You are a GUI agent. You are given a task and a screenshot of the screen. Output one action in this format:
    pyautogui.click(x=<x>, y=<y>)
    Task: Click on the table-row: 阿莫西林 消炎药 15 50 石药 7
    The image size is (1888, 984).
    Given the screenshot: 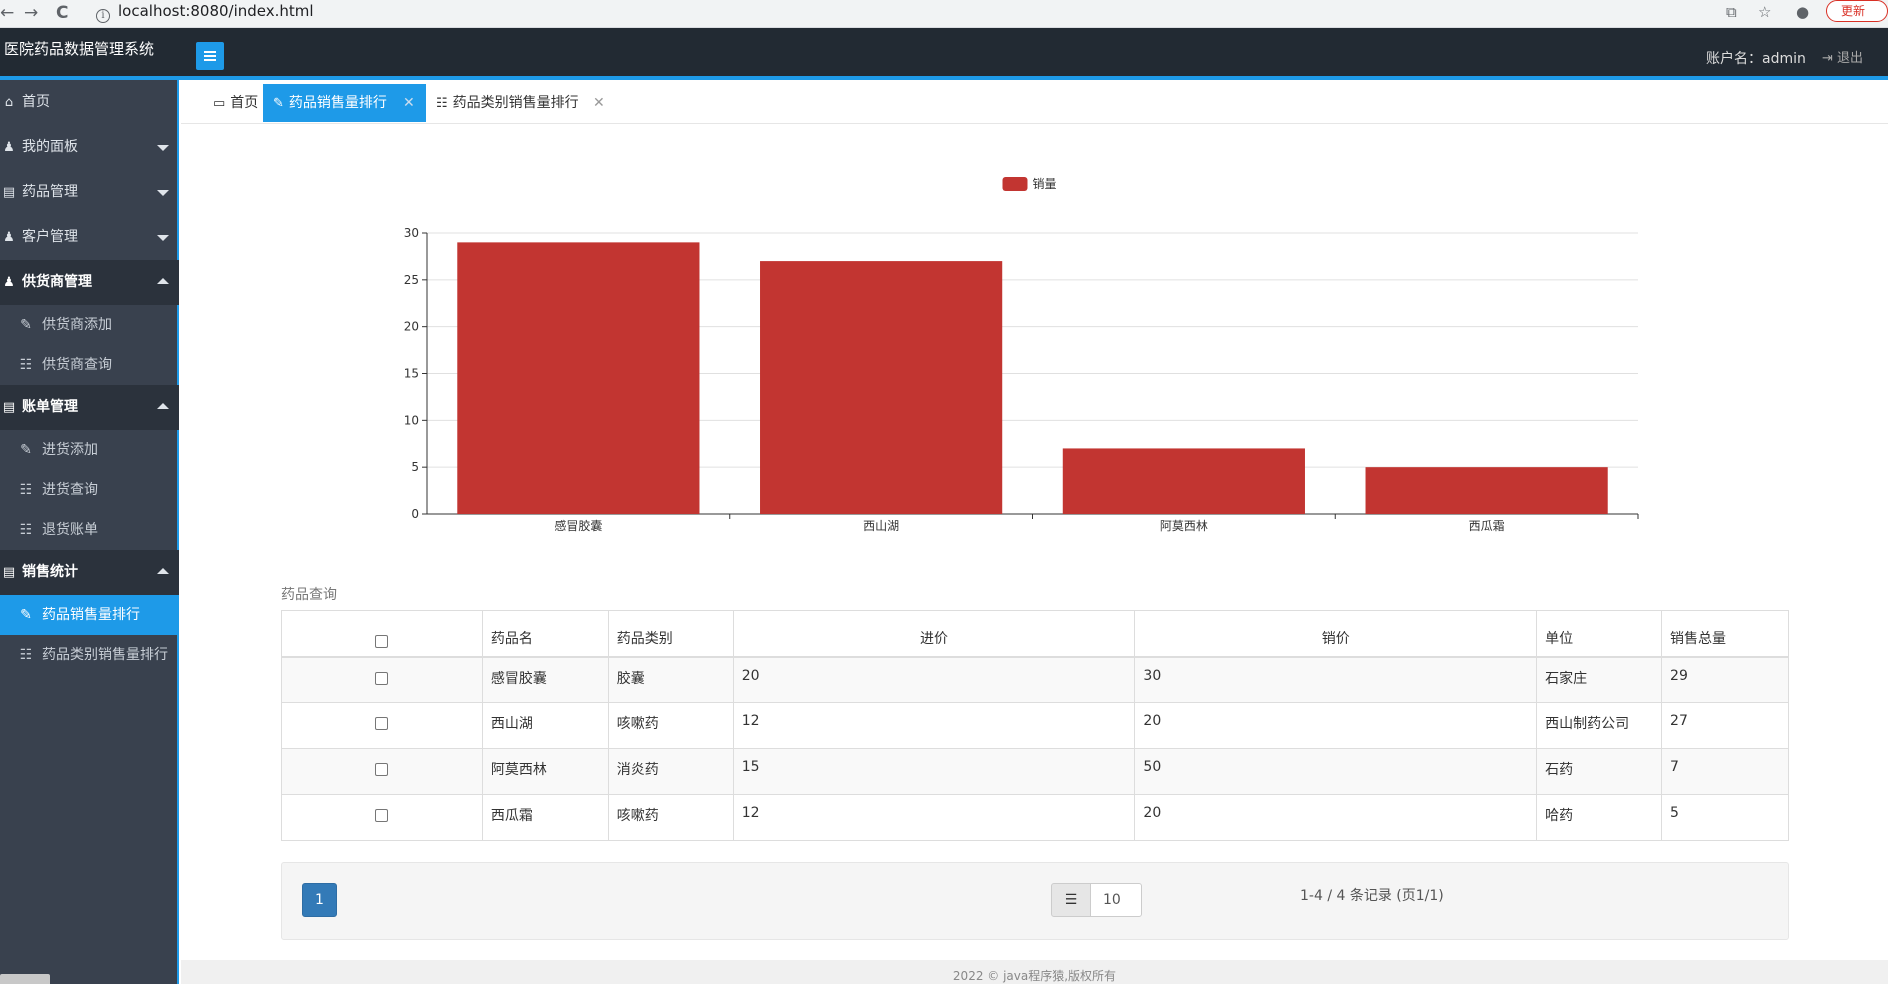 What is the action you would take?
    pyautogui.click(x=1035, y=771)
    